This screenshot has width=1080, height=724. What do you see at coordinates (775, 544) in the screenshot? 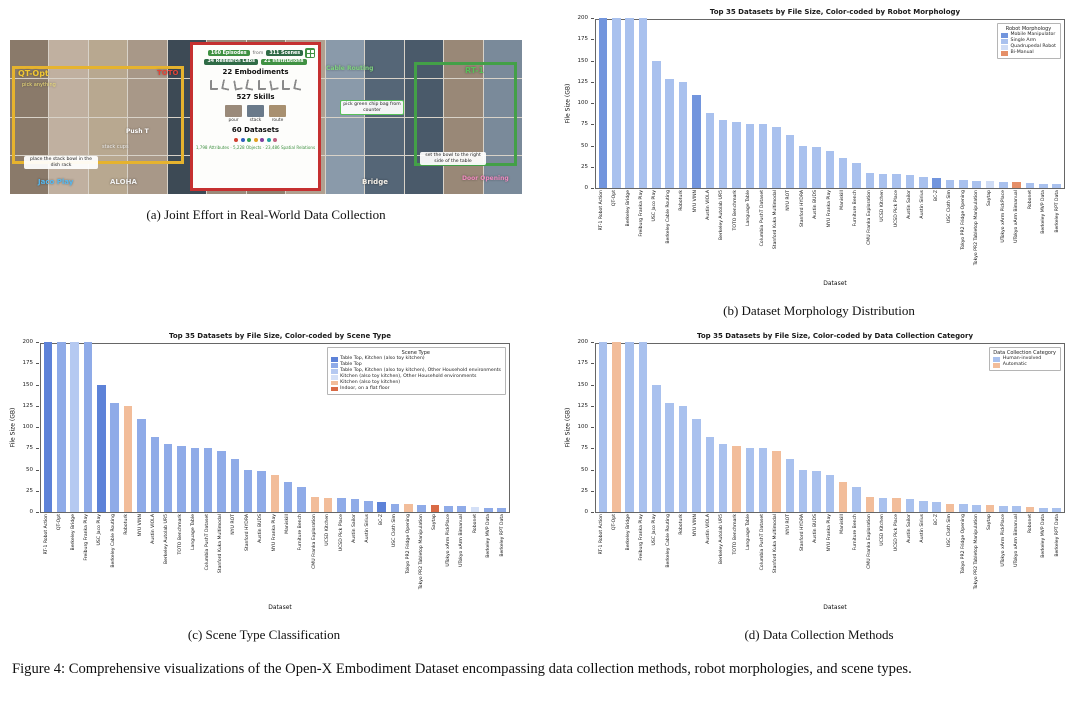
I see `x-tick-label: Stanford Kuka Multimodal` at bounding box center [775, 544].